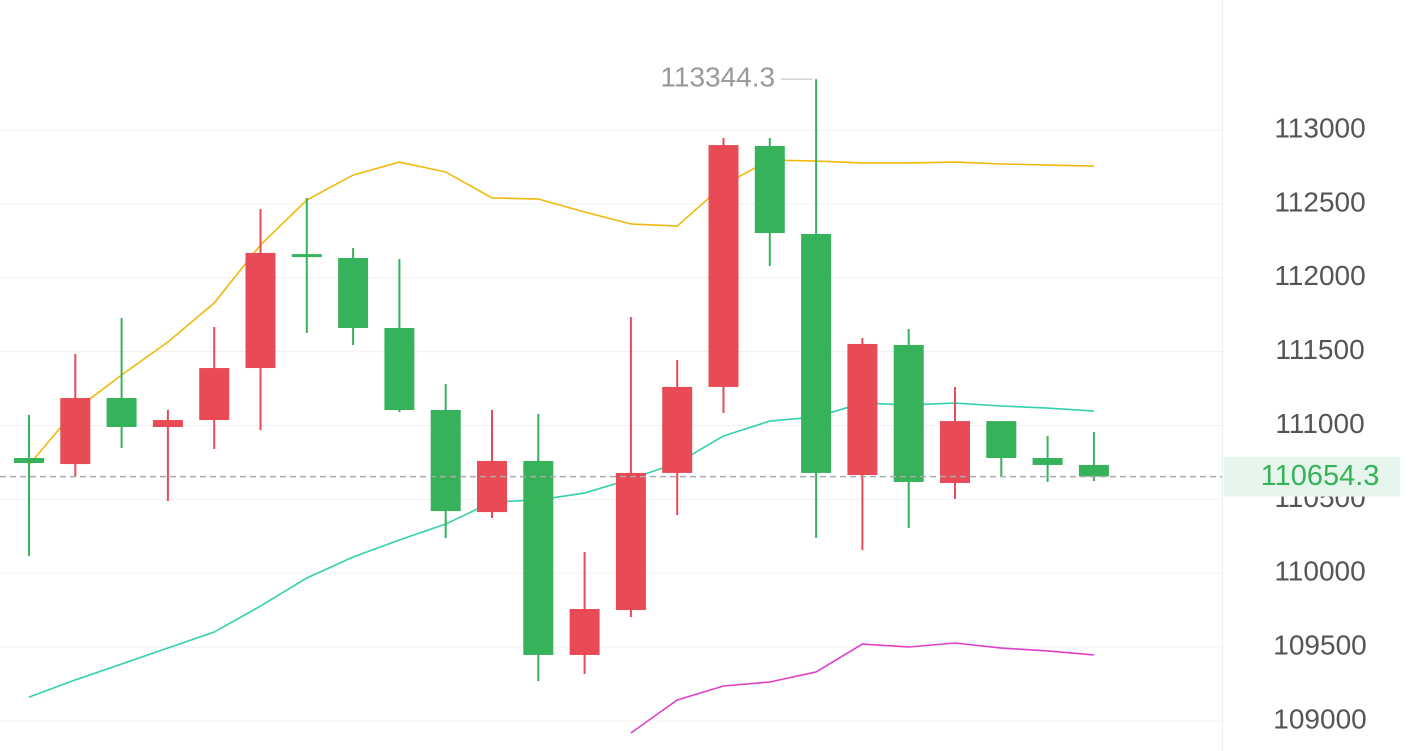  Describe the element at coordinates (1319, 349) in the screenshot. I see `y-tick-label: 111500` at that location.